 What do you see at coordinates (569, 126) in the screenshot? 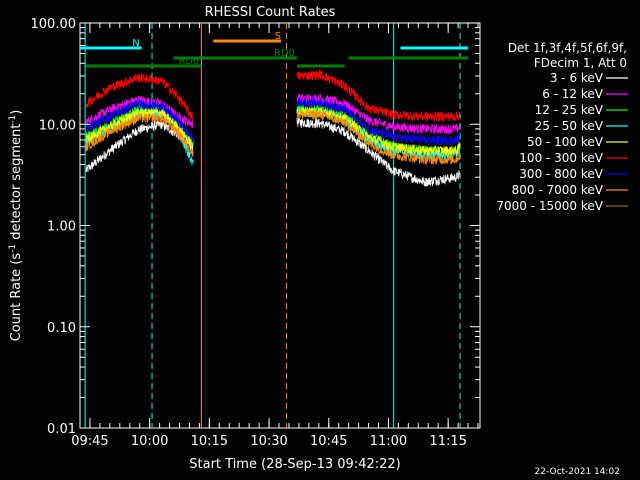
I see `legend-entry-label: 25 - 50 keV` at bounding box center [569, 126].